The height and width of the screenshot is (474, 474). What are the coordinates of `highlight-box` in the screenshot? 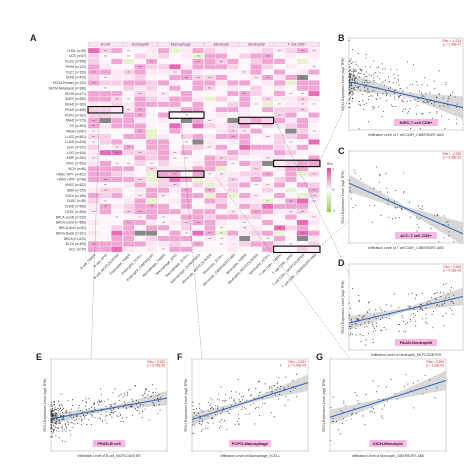 It's located at (186, 115).